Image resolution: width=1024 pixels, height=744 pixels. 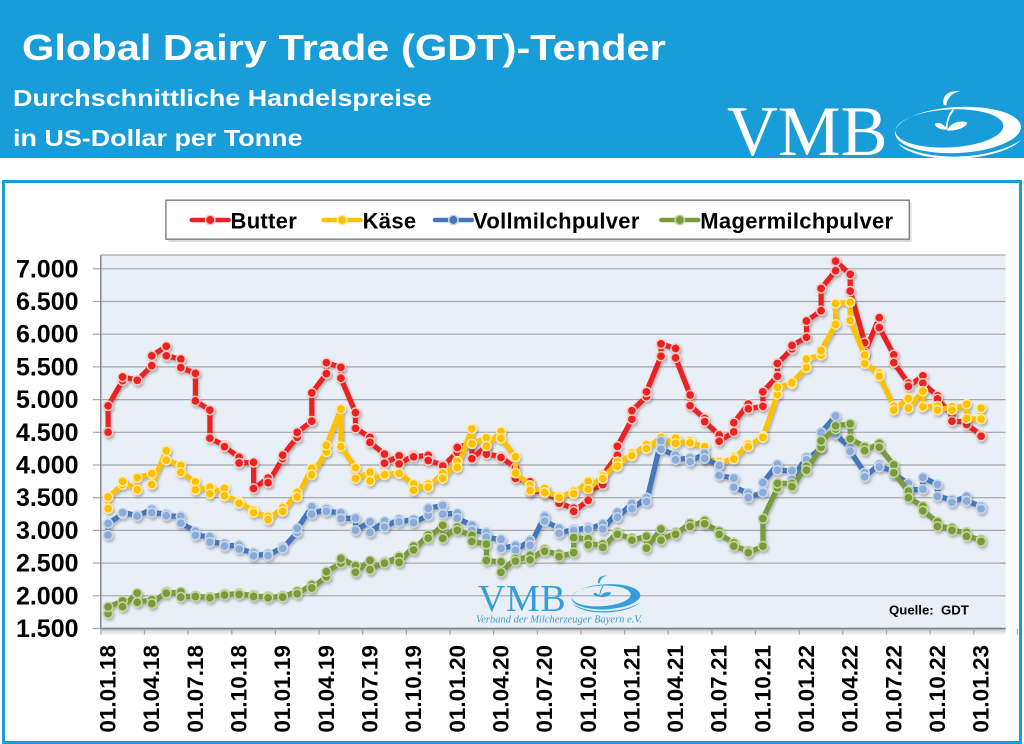 I want to click on svg-text: 7.000, so click(x=47, y=269).